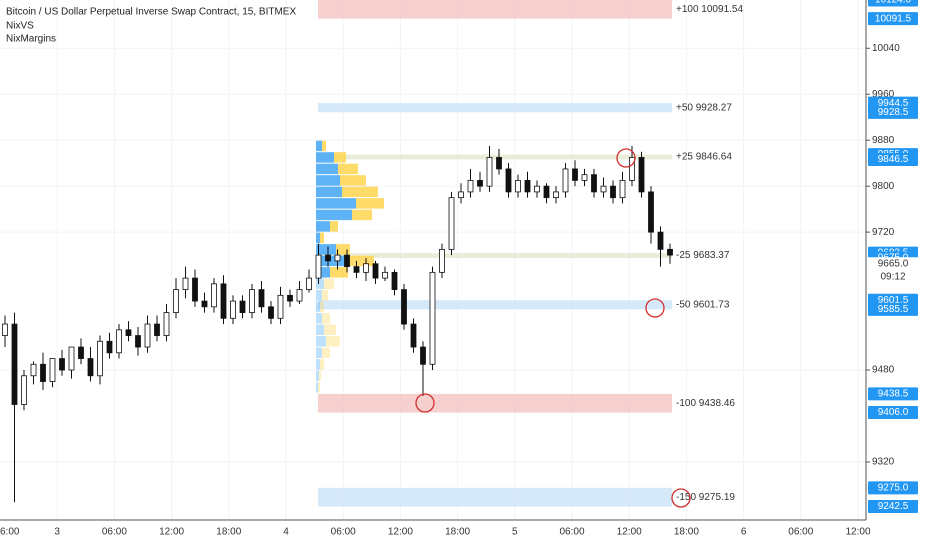 This screenshot has width=932, height=550. What do you see at coordinates (800, 532) in the screenshot?
I see `x-tick-label: 06:00` at bounding box center [800, 532].